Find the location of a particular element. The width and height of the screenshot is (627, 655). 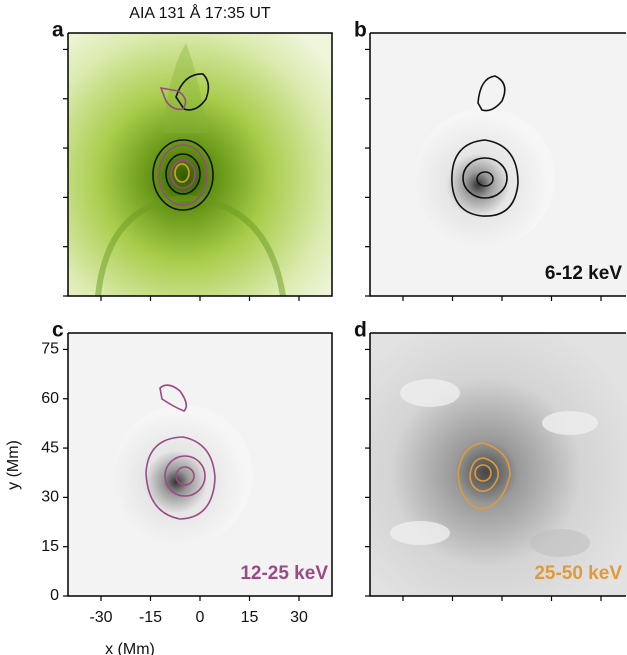

x-tick-label: -15 is located at coordinates (150, 617).